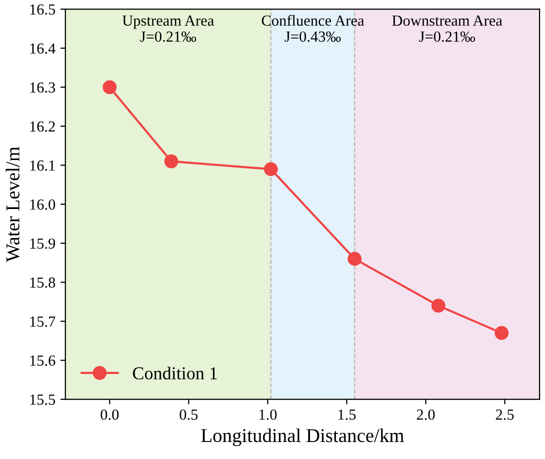  What do you see at coordinates (174, 373) in the screenshot?
I see `legend-label: Condition 1` at bounding box center [174, 373].